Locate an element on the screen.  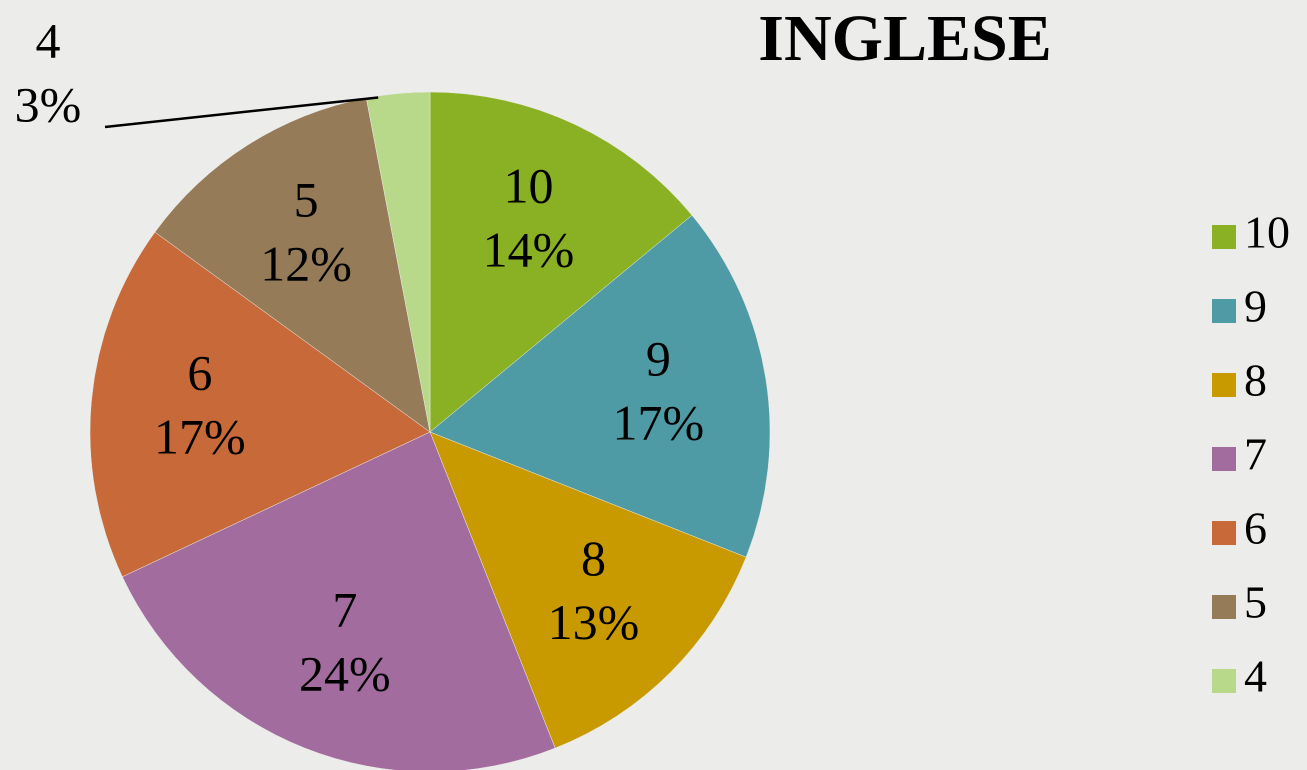
legend-label: 5 is located at coordinates (1255, 602).